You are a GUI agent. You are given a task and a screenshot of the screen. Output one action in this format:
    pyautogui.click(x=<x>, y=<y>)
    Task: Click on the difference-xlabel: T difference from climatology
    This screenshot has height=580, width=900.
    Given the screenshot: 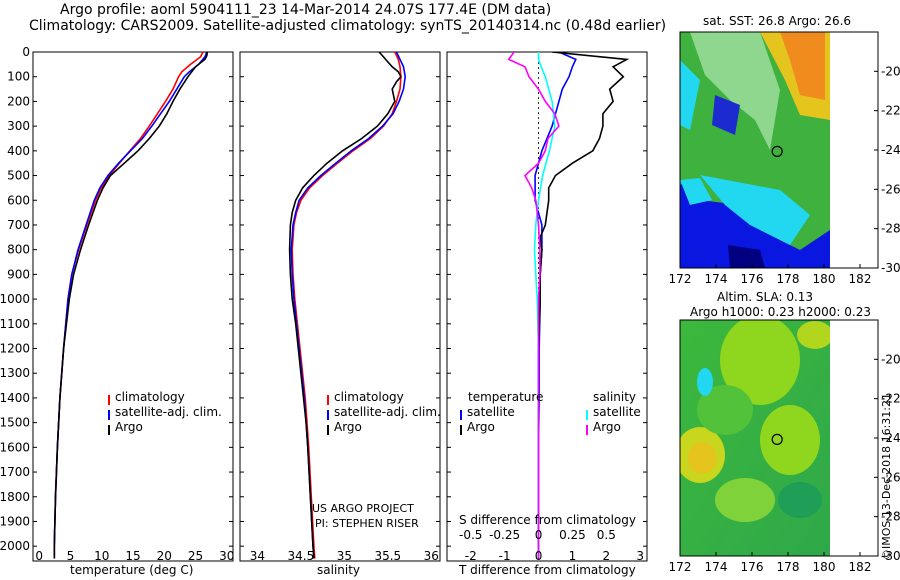 What is the action you would take?
    pyautogui.click(x=547, y=570)
    